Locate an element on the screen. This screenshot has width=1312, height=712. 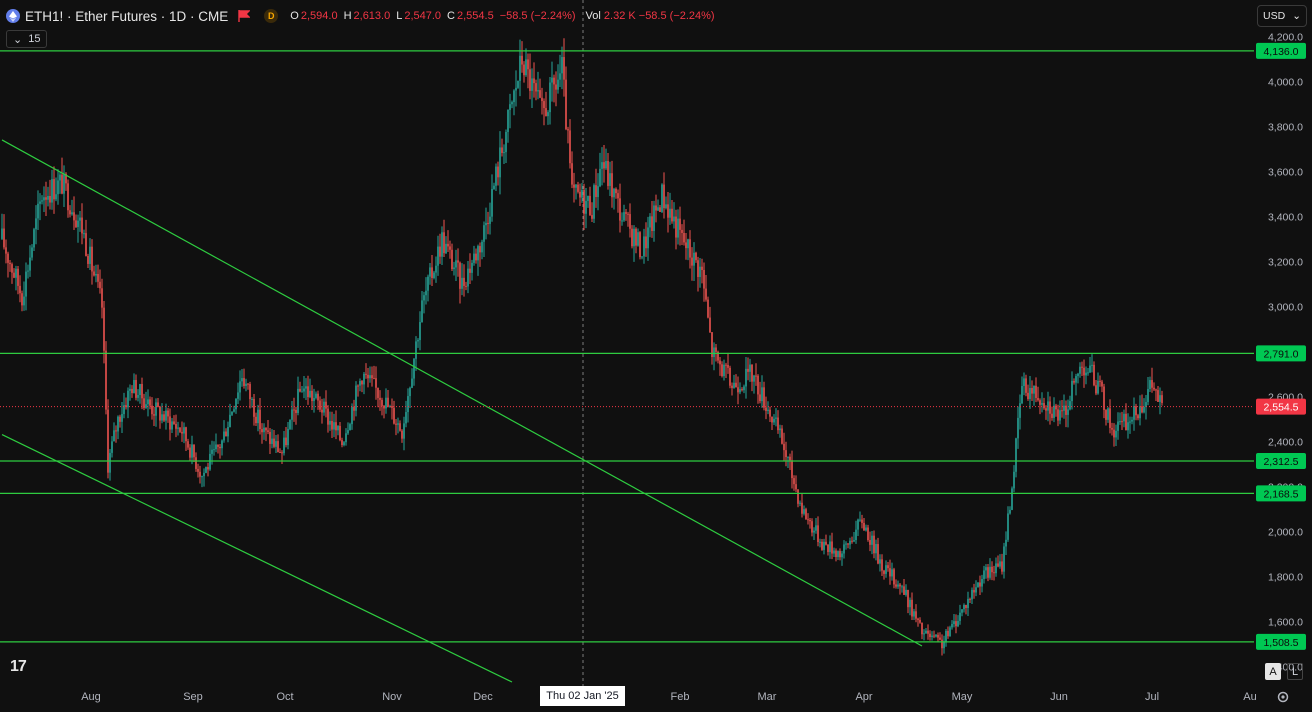
dividends-badge: D is located at coordinates (271, 16).